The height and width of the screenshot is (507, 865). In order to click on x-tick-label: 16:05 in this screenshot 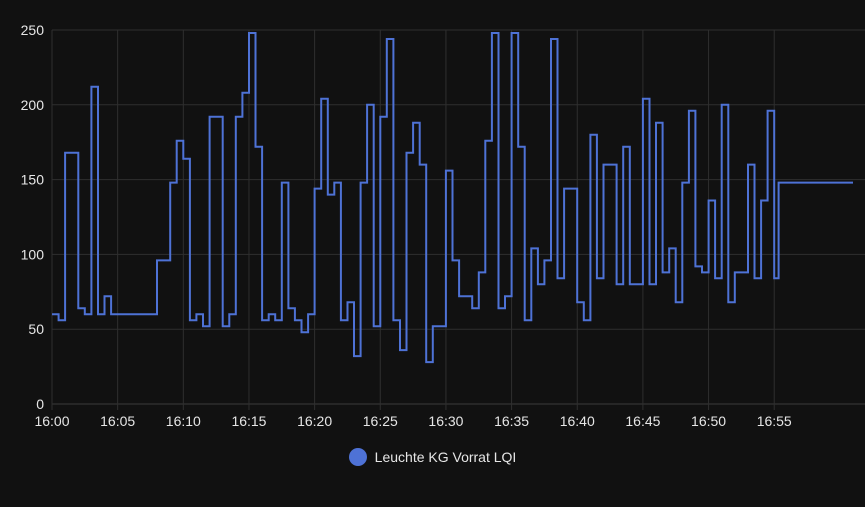, I will do `click(117, 421)`.